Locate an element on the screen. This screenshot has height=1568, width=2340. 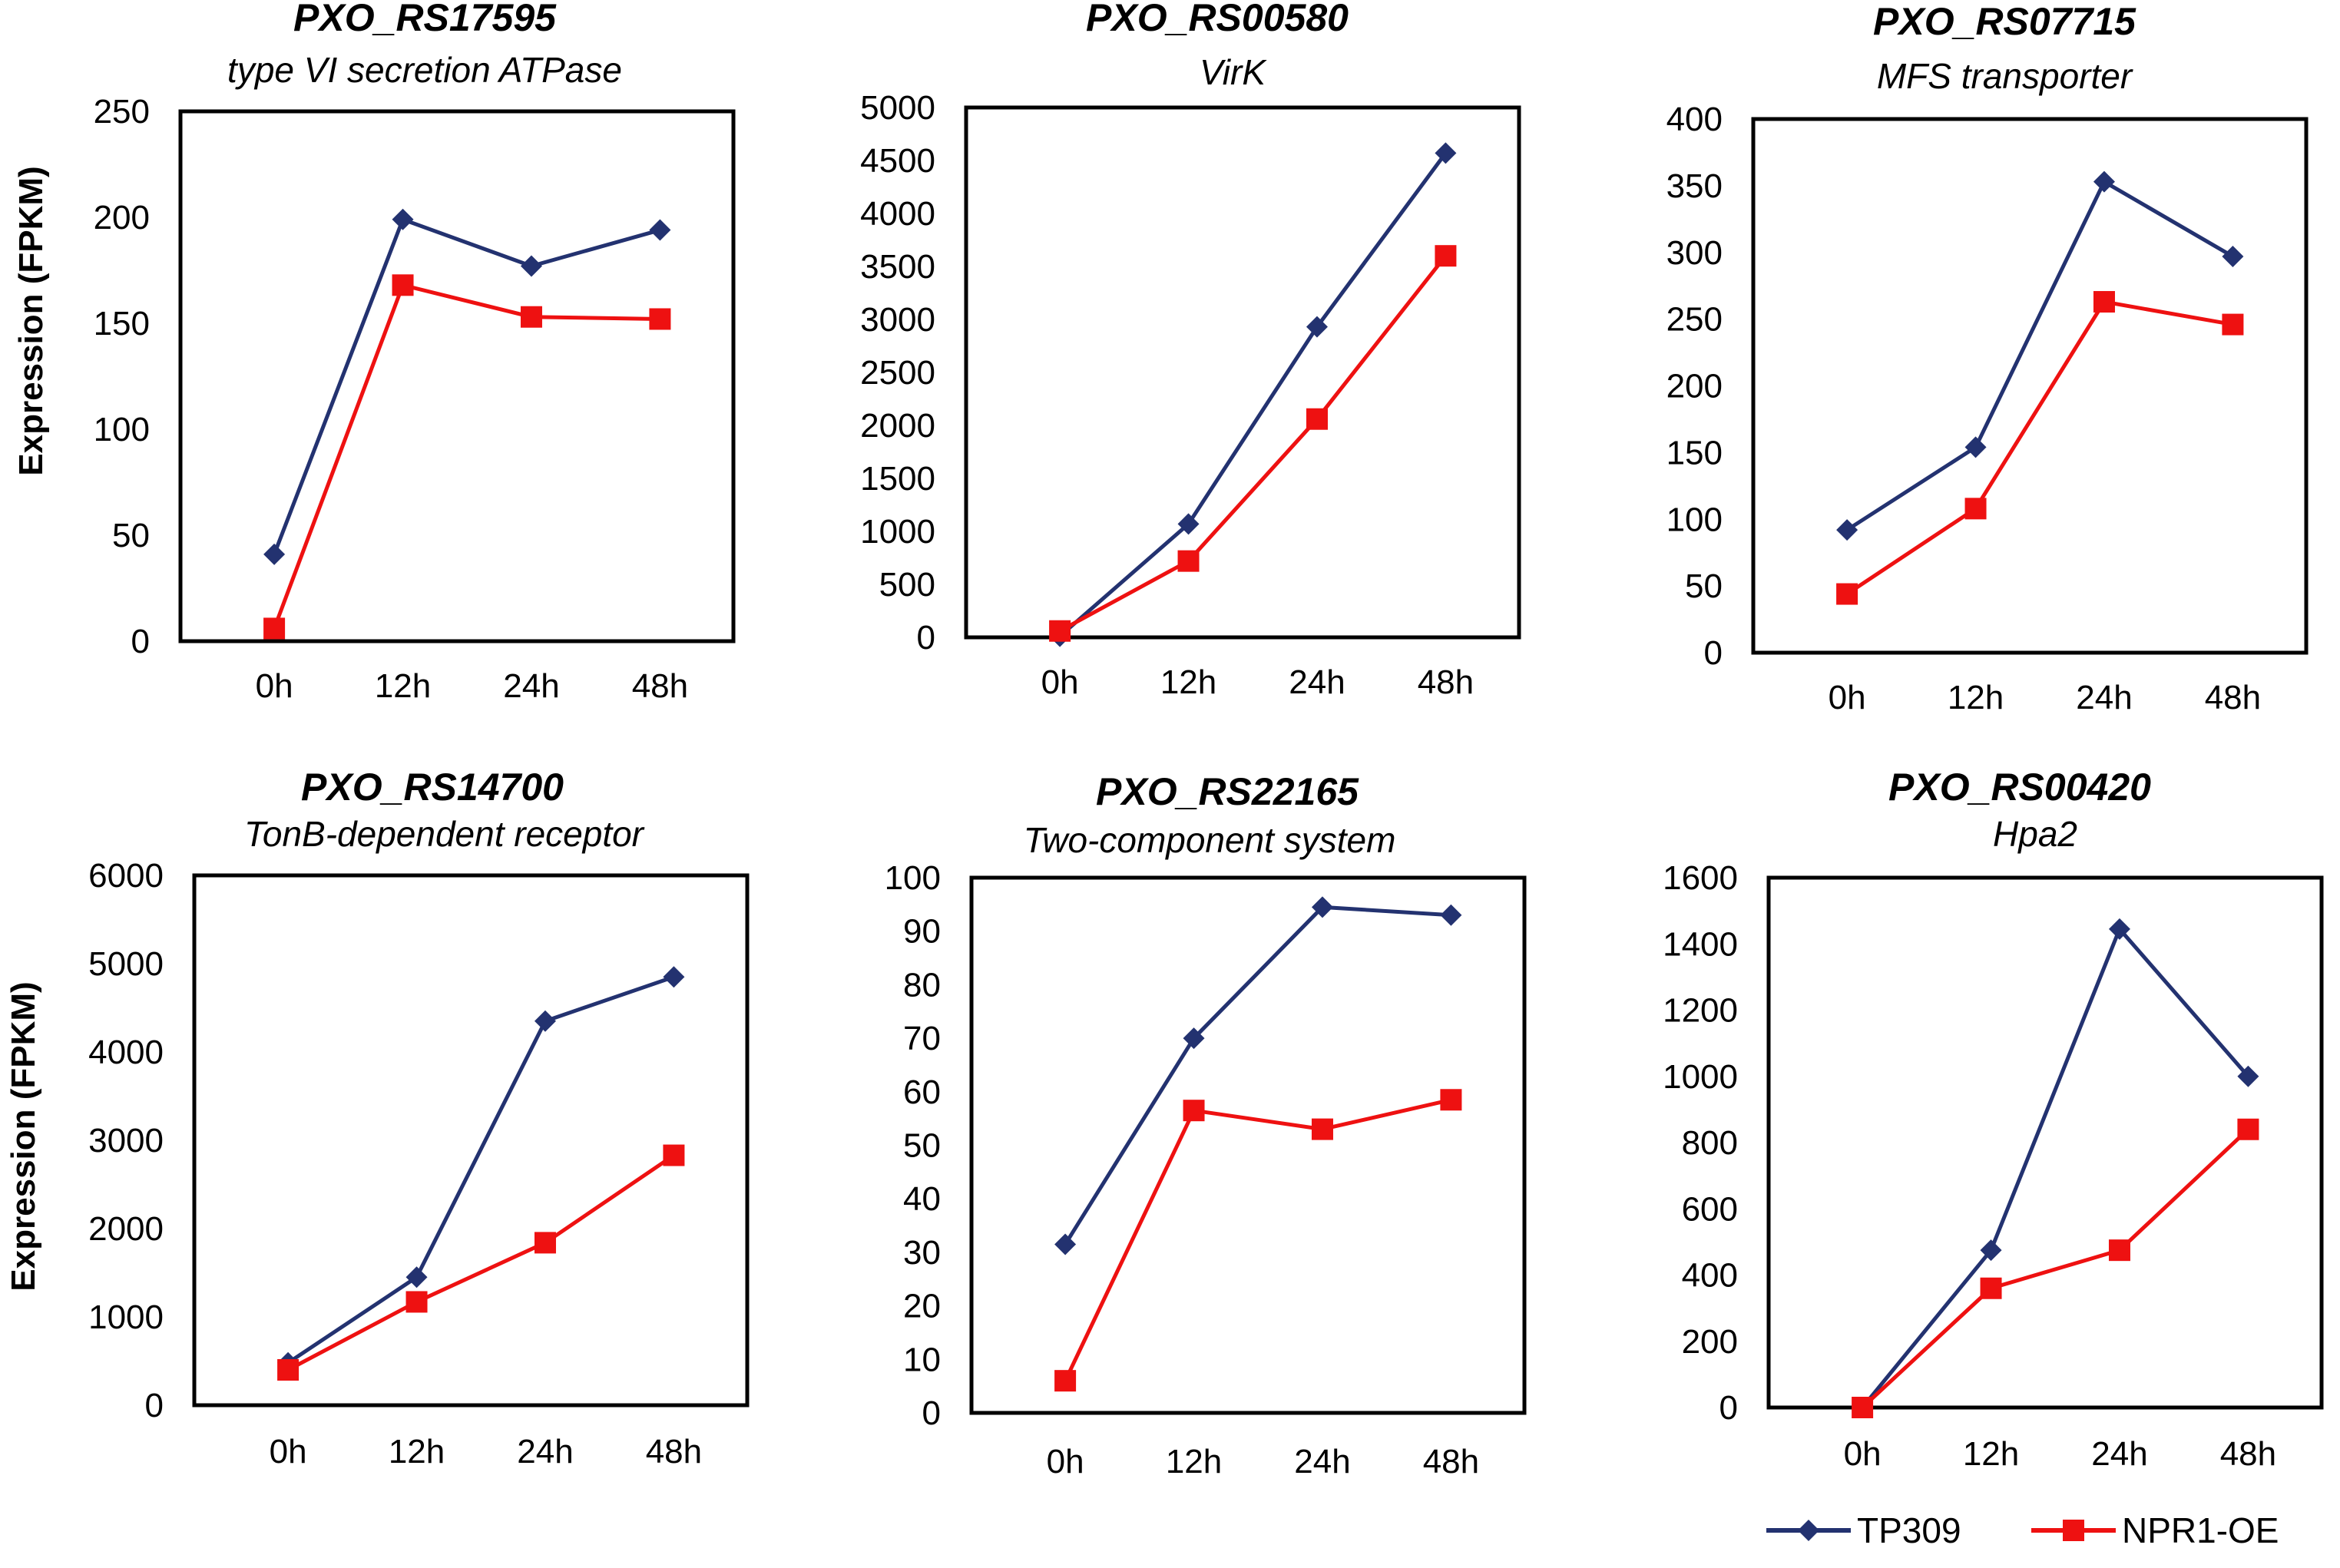
y-axis-label: Expression (FPKM) is located at coordinates (31, 320).